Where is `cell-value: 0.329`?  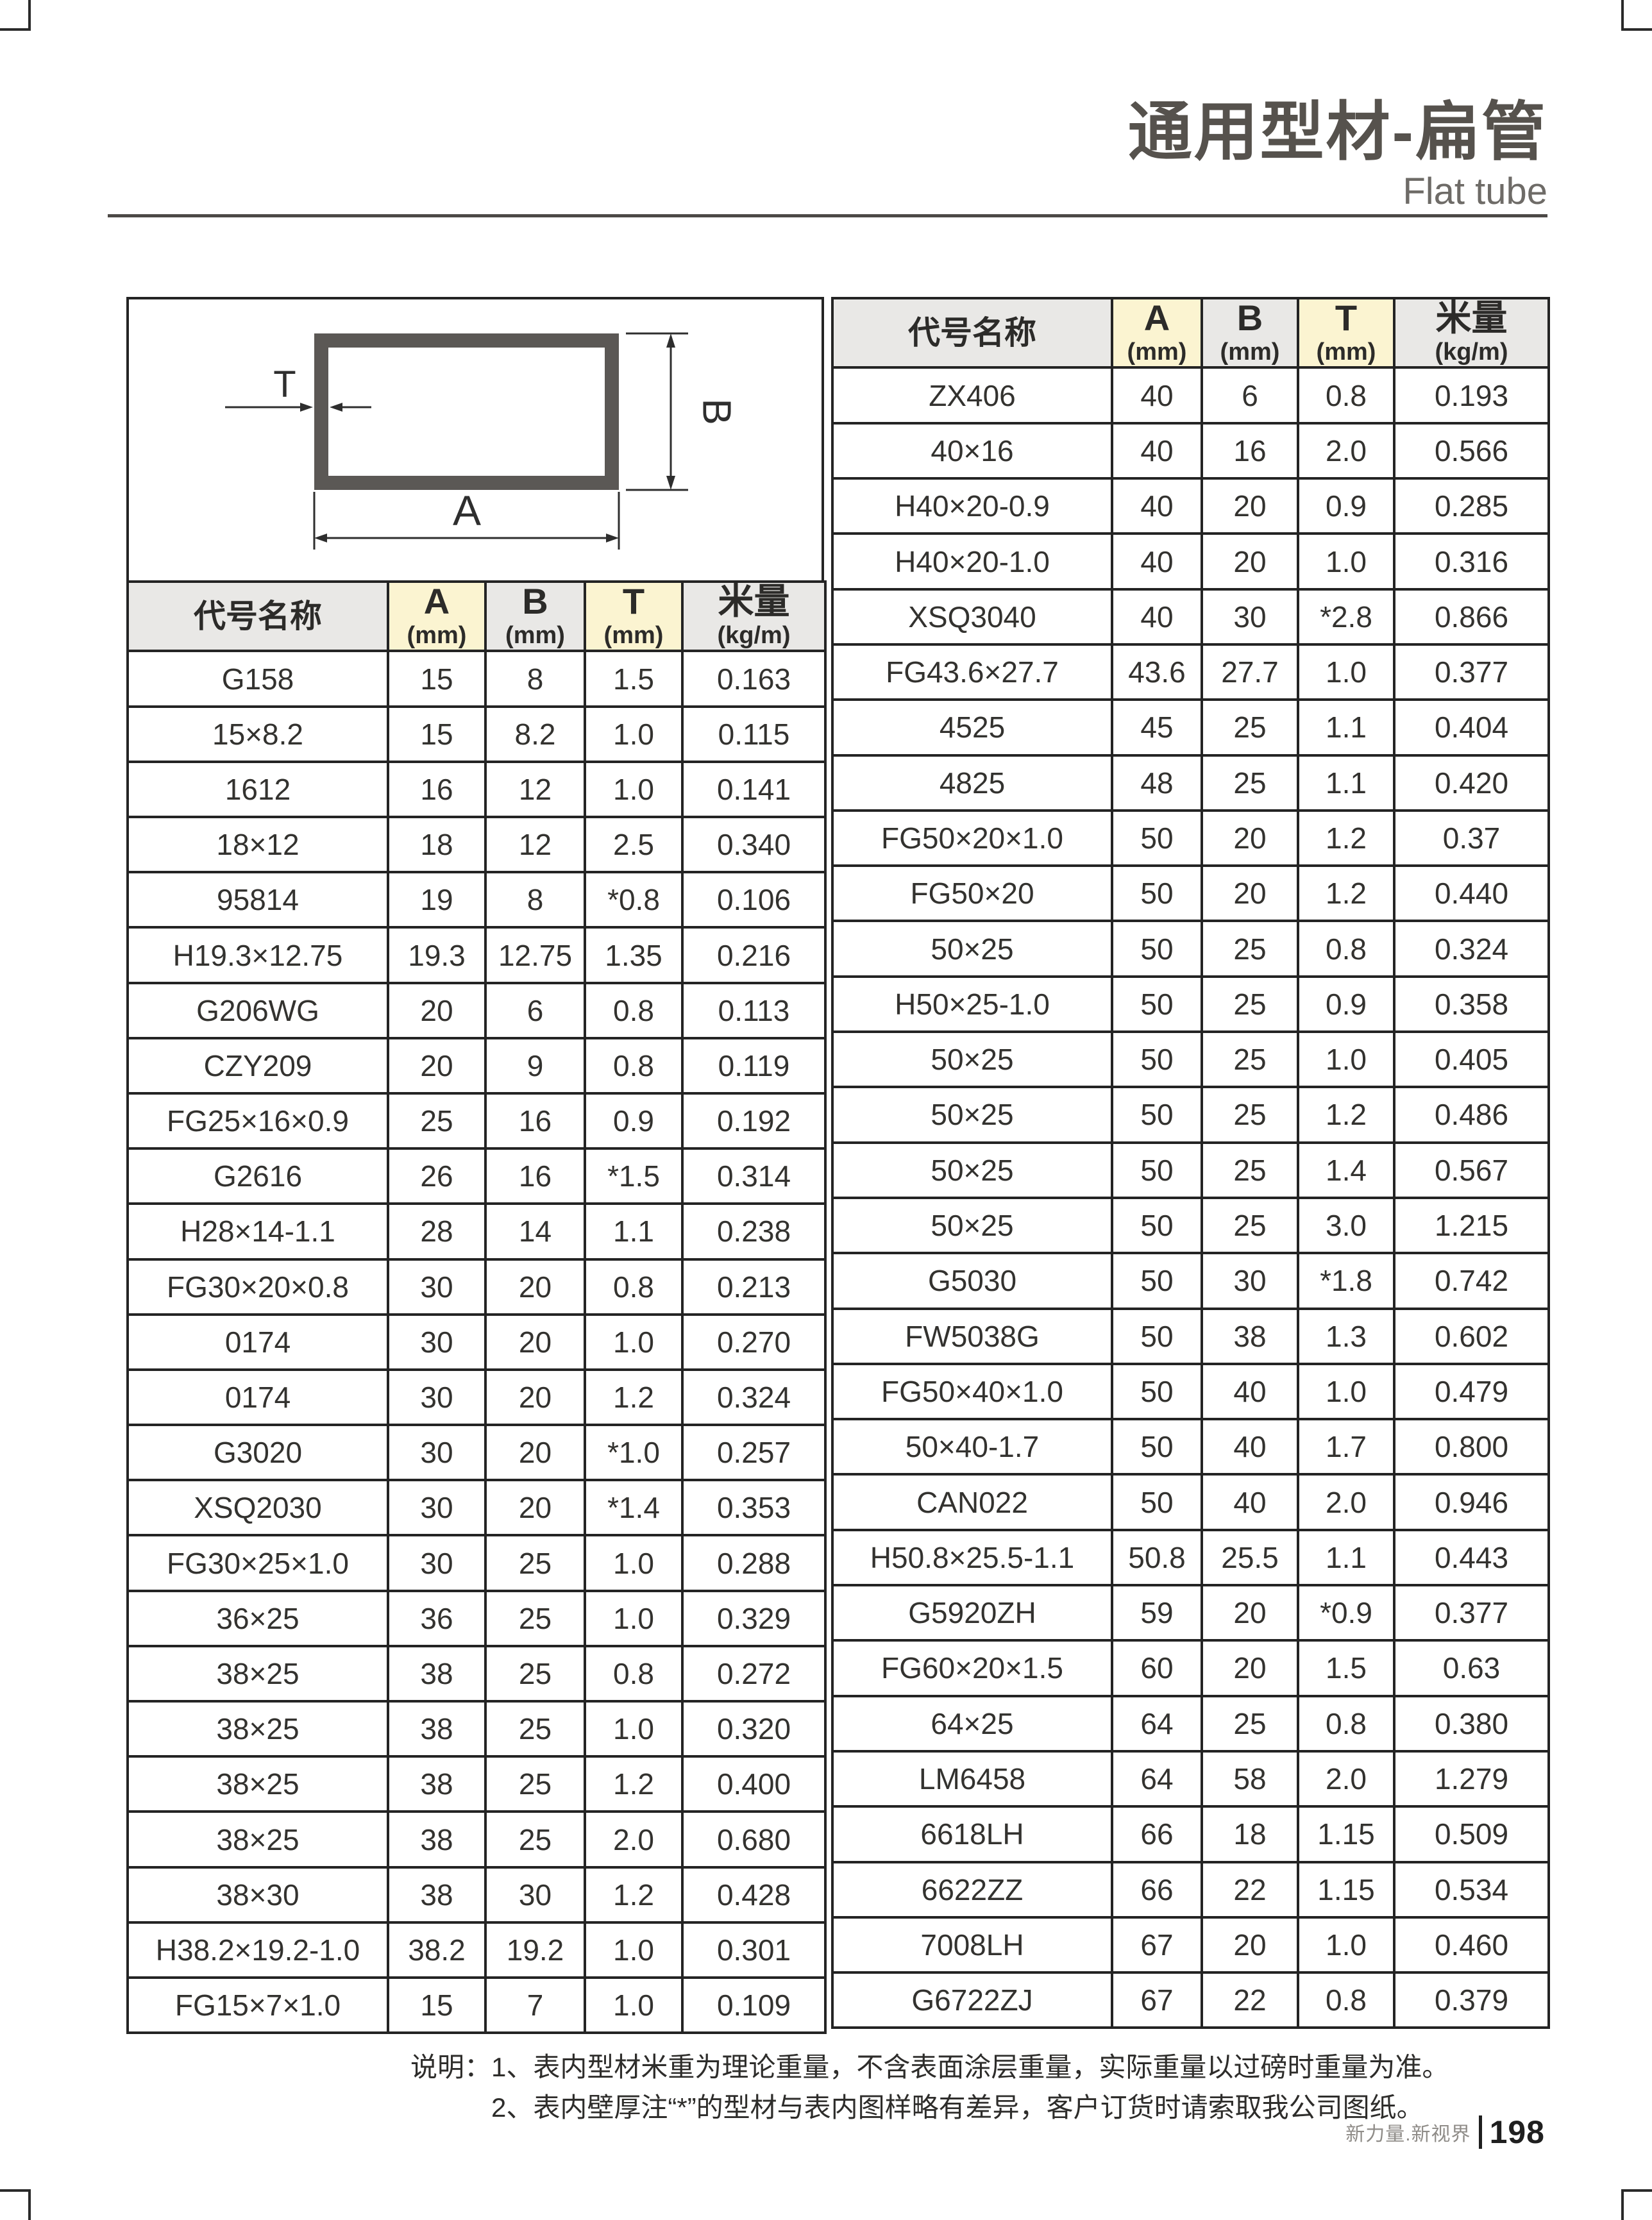 cell-value: 0.329 is located at coordinates (754, 1618).